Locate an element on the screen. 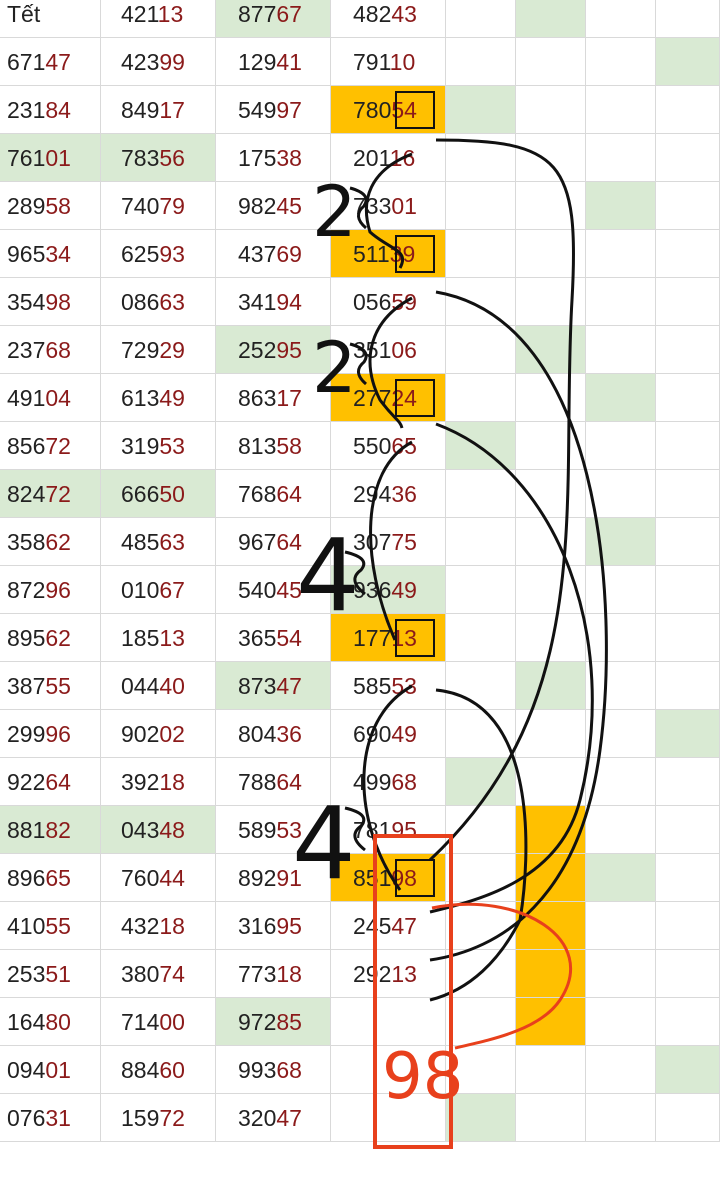  cell-prefix: 549 is located at coordinates (257, 110).